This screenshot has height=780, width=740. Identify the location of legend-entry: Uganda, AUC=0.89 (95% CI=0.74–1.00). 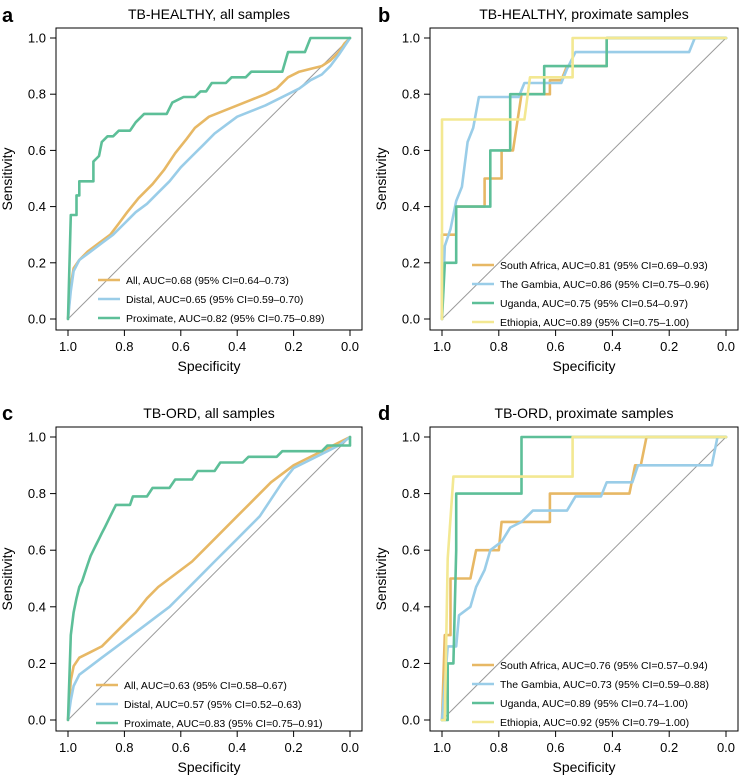
(594, 704).